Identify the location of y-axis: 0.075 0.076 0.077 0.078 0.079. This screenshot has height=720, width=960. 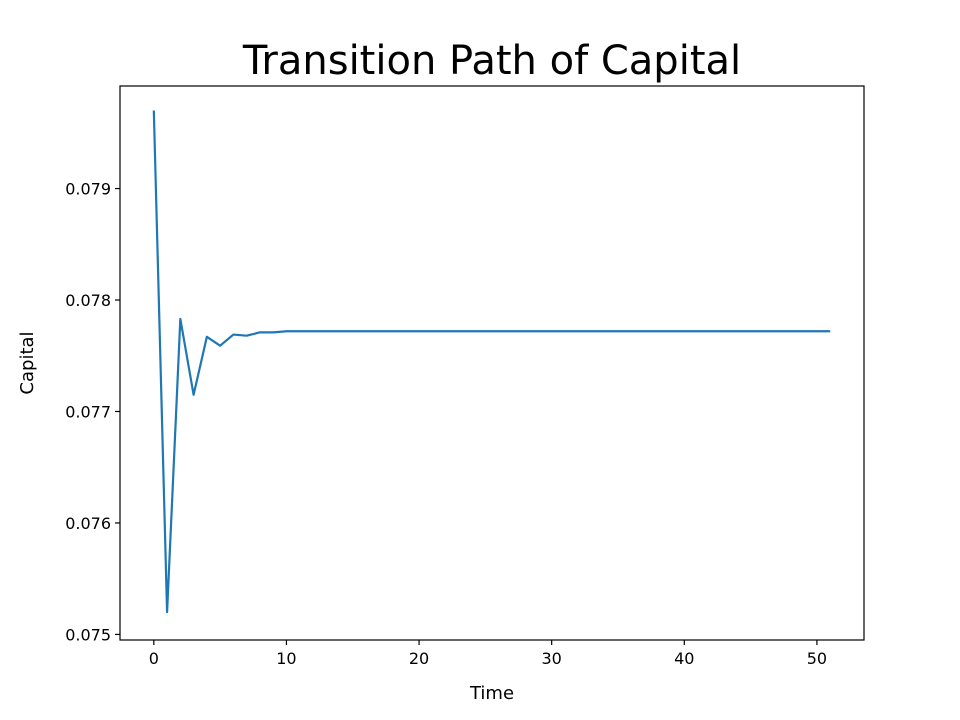
(92, 412).